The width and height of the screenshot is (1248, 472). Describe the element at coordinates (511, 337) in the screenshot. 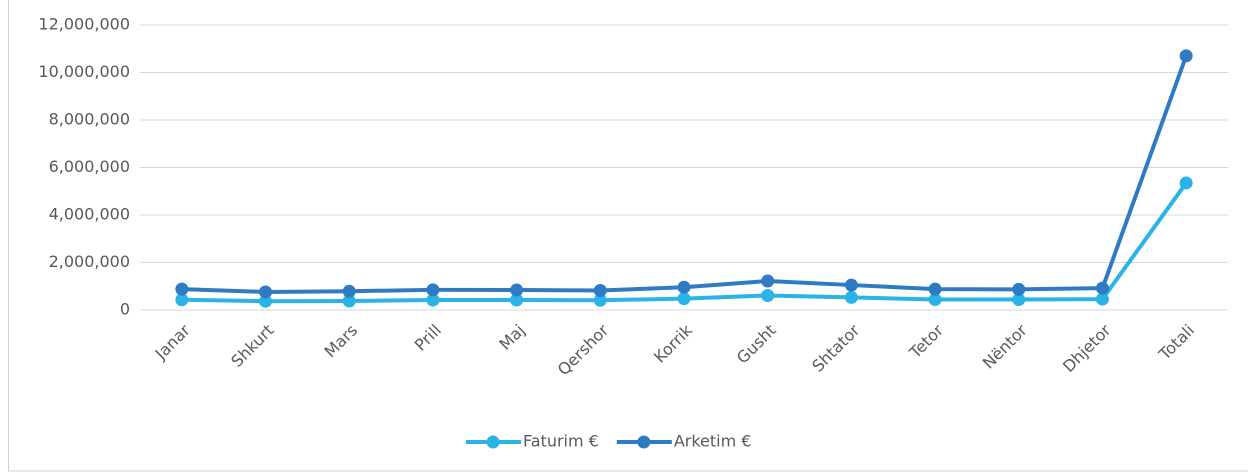

I see `x-tick-label: Maj` at that location.